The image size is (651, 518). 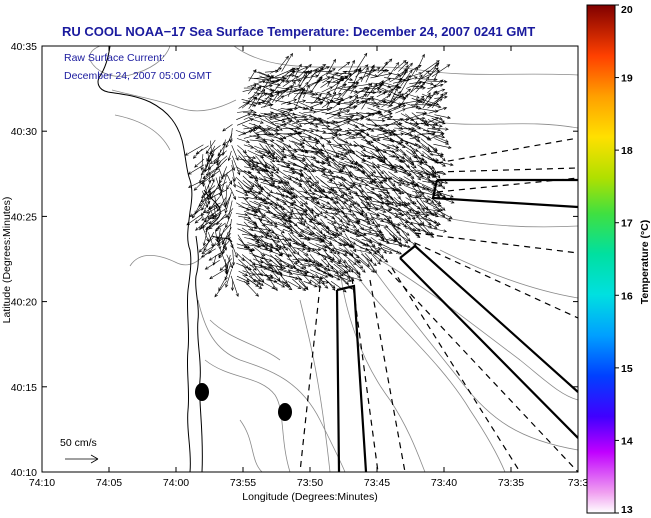 I want to click on y-tick-label: 40:25, so click(x=24, y=217).